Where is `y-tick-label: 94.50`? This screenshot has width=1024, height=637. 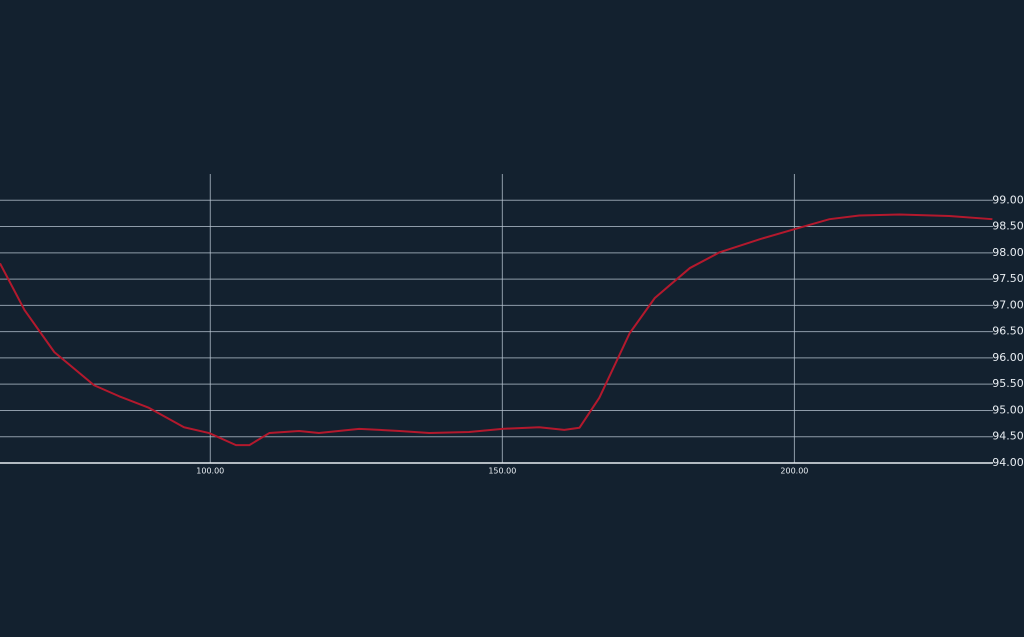 y-tick-label: 94.50 is located at coordinates (1008, 436).